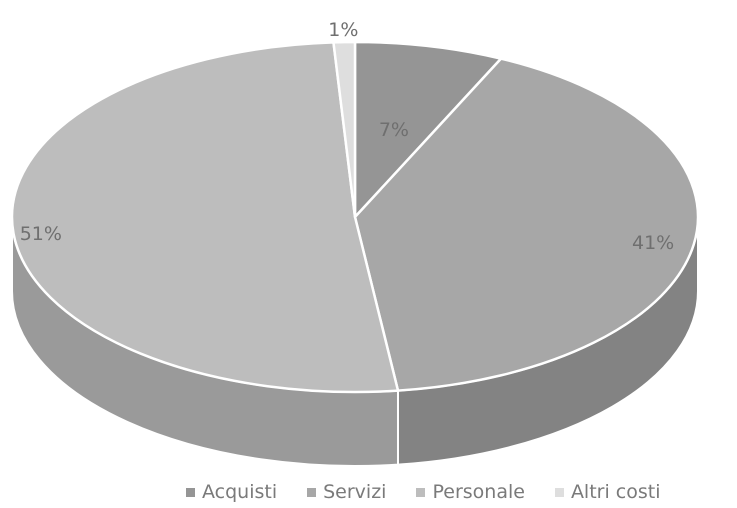 This screenshot has width=737, height=508. I want to click on data-label-altri-costi: 1%, so click(343, 30).